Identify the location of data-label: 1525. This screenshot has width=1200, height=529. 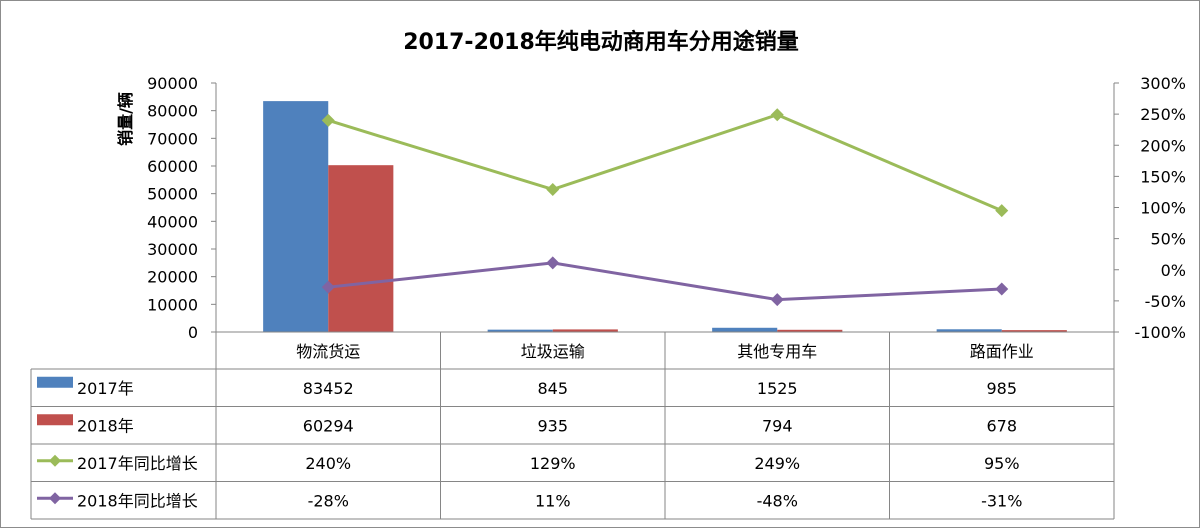
(777, 388).